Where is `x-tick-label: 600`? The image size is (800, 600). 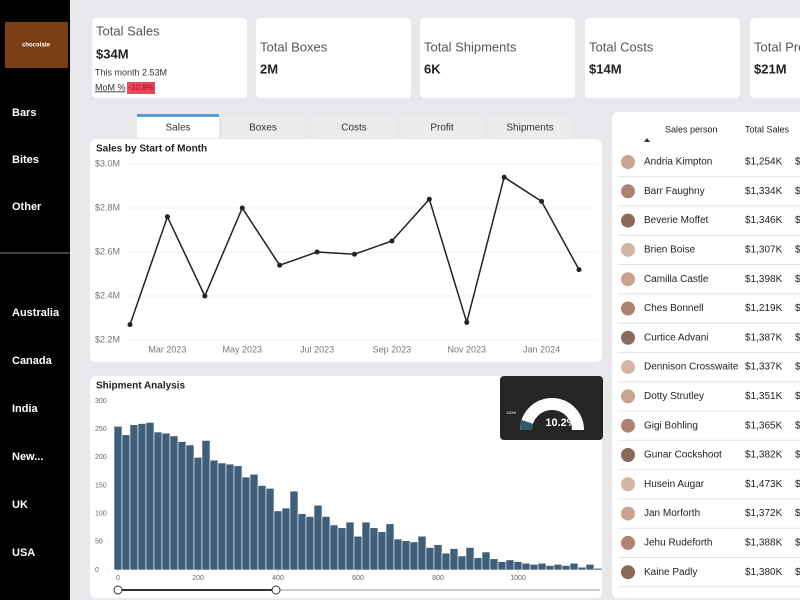 x-tick-label: 600 is located at coordinates (358, 578).